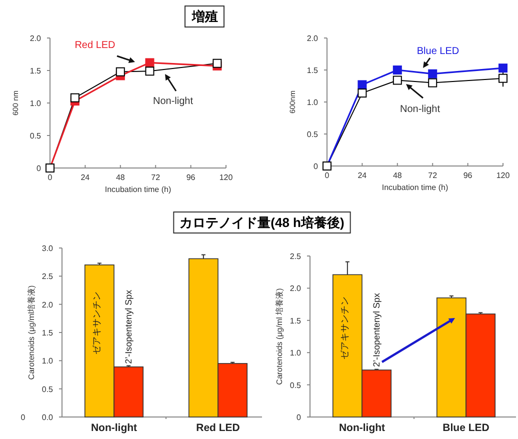  What do you see at coordinates (31, 332) in the screenshot?
I see `y-axis-title: Carotenoids (μg/ml培養液)` at bounding box center [31, 332].